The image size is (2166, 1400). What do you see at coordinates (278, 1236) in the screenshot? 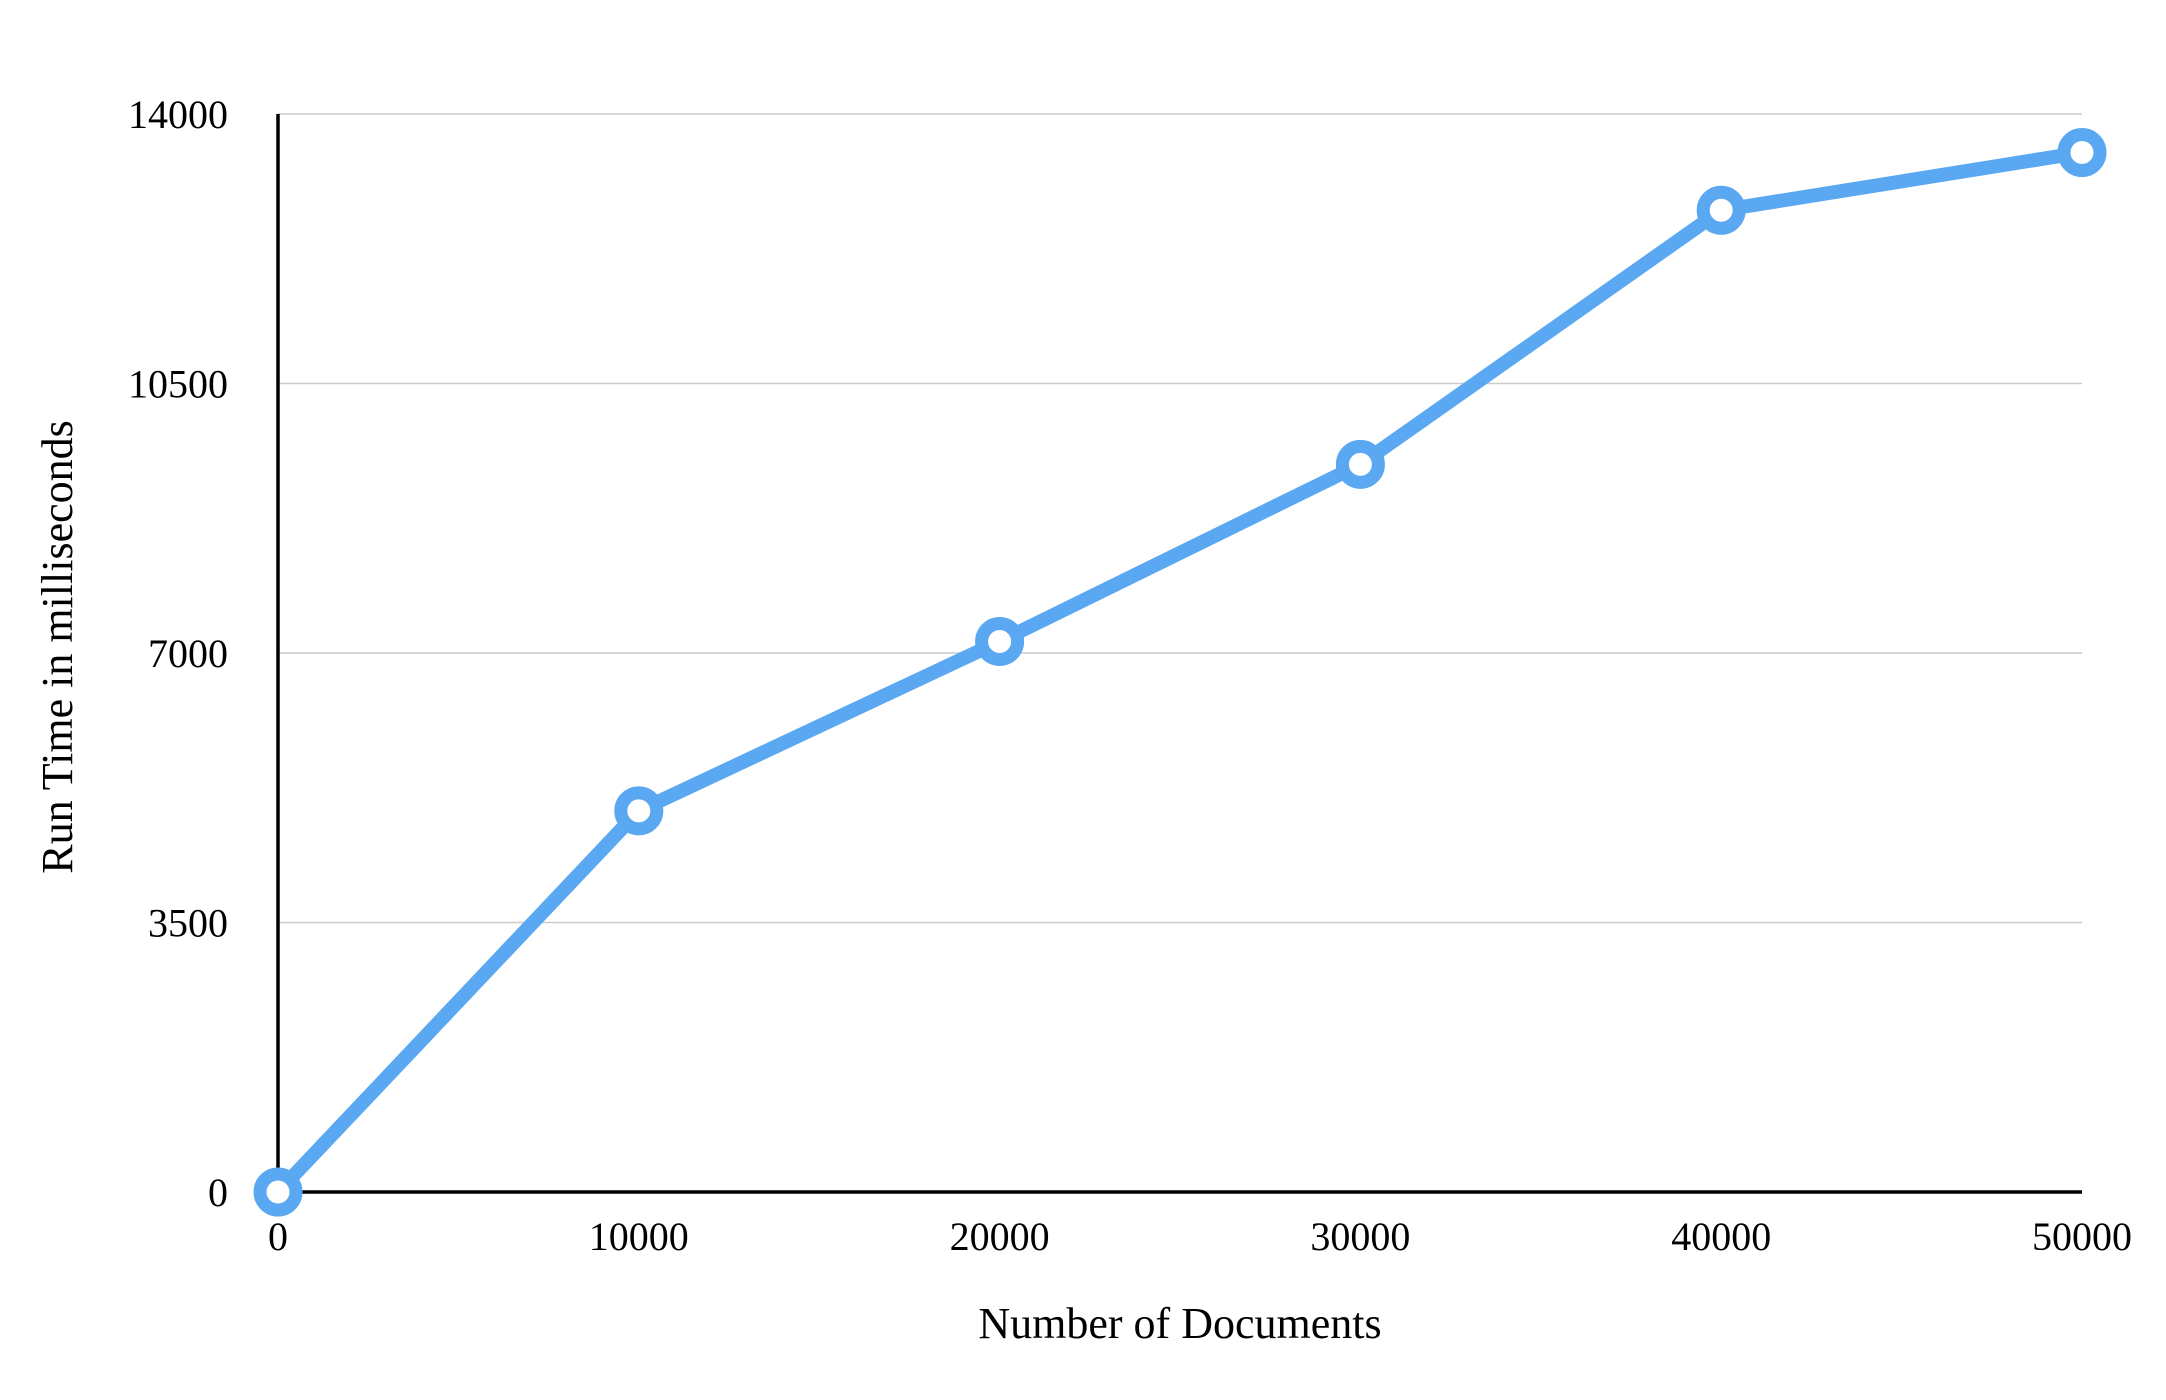
I see `x-tick-label: 0` at bounding box center [278, 1236].